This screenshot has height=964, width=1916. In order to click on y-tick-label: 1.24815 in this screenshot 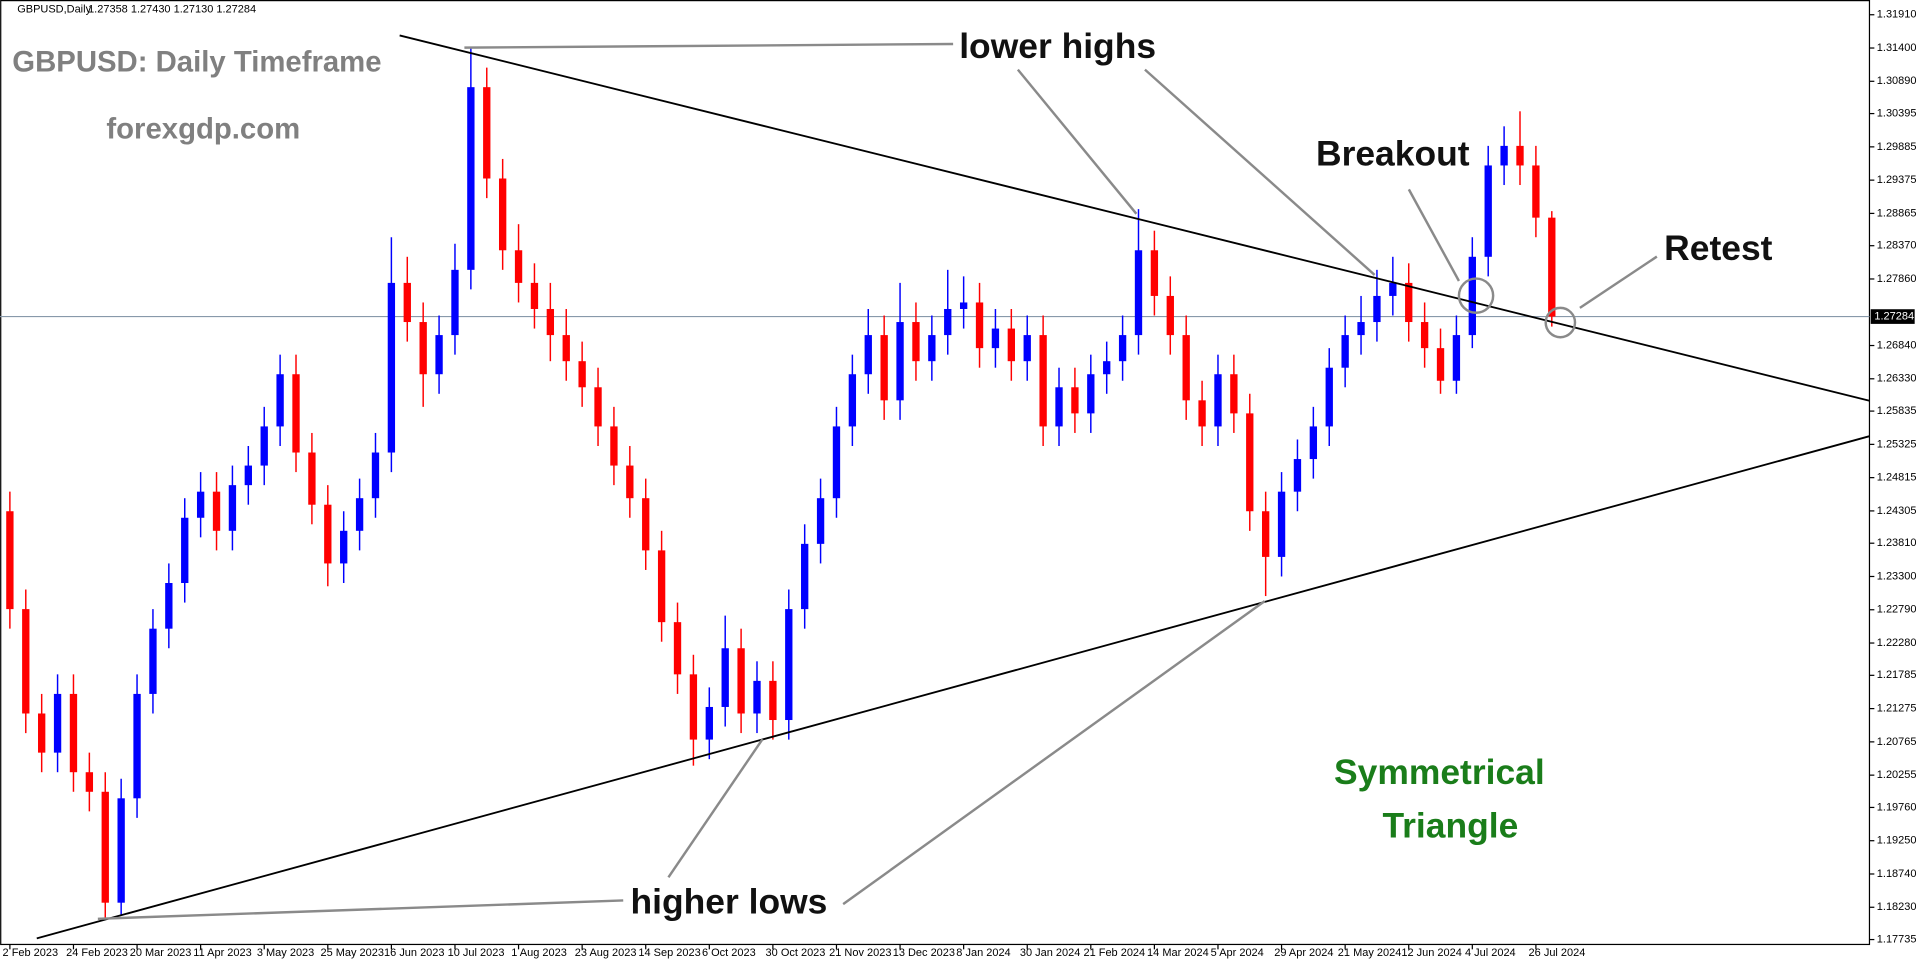, I will do `click(1896, 478)`.